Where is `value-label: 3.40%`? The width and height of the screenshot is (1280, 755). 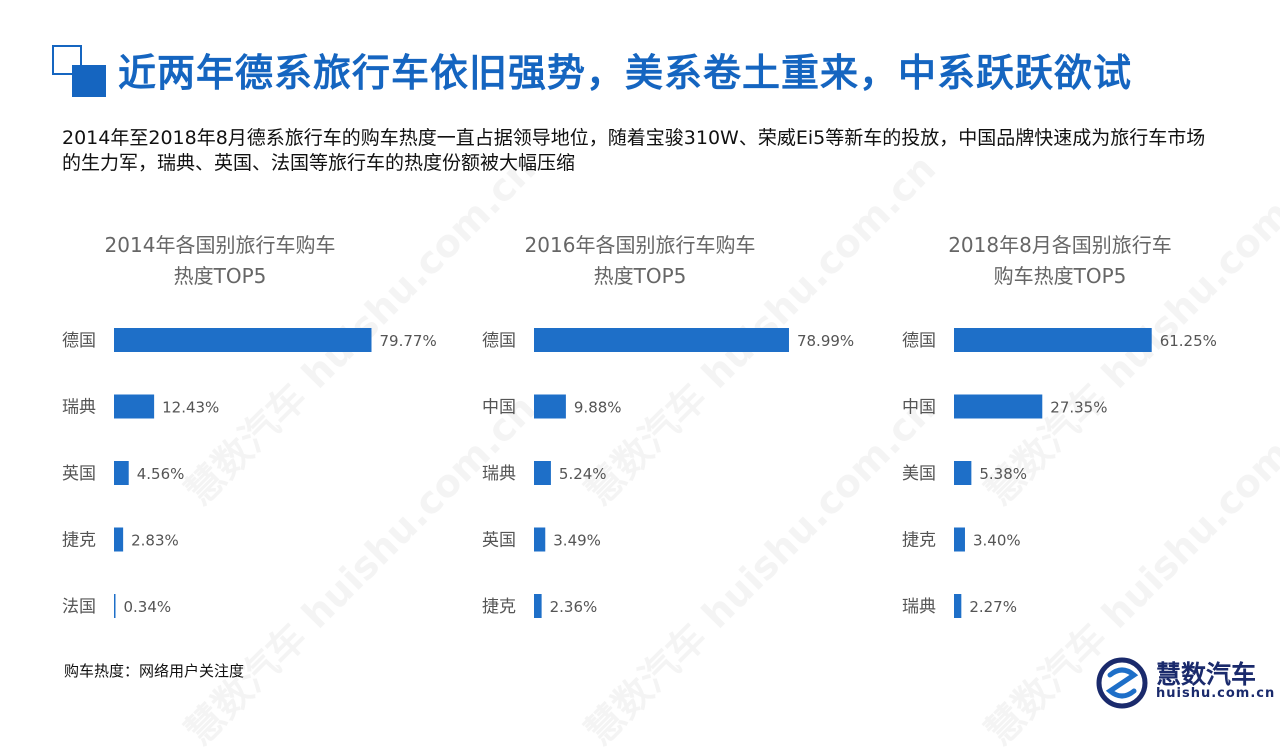 value-label: 3.40% is located at coordinates (997, 541).